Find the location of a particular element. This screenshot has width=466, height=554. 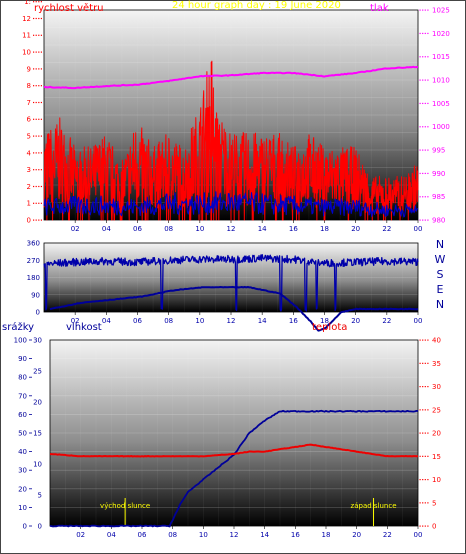

temp-y-tick-label: 10 is located at coordinates (436, 480).